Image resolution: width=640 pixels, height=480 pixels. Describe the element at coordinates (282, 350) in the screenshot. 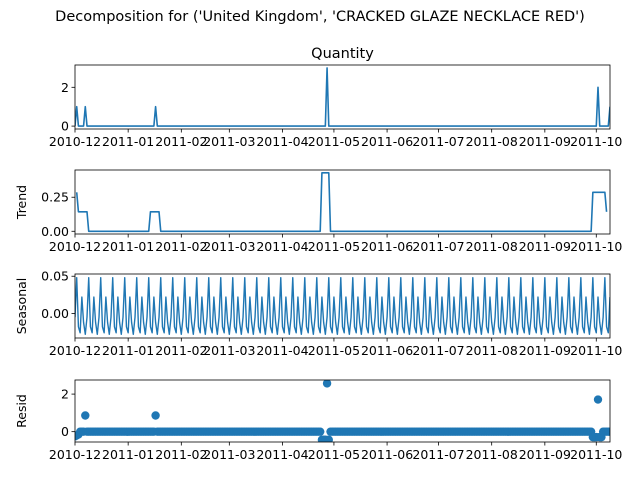

I see `seasonal-xtick-label: 2011-04` at that location.